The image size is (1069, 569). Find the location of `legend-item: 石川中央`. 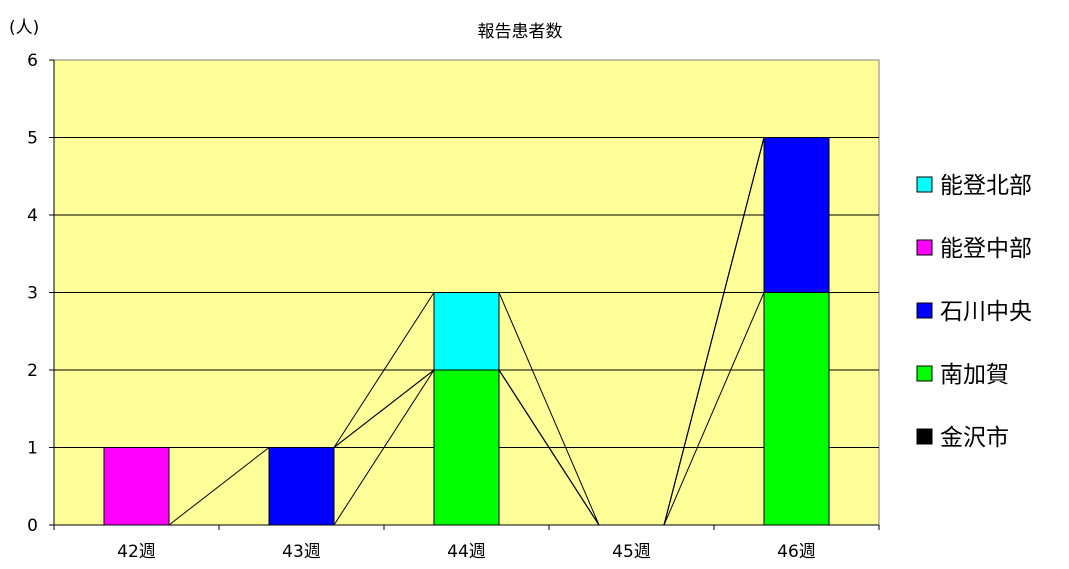

legend-item: 石川中央 is located at coordinates (974, 312).